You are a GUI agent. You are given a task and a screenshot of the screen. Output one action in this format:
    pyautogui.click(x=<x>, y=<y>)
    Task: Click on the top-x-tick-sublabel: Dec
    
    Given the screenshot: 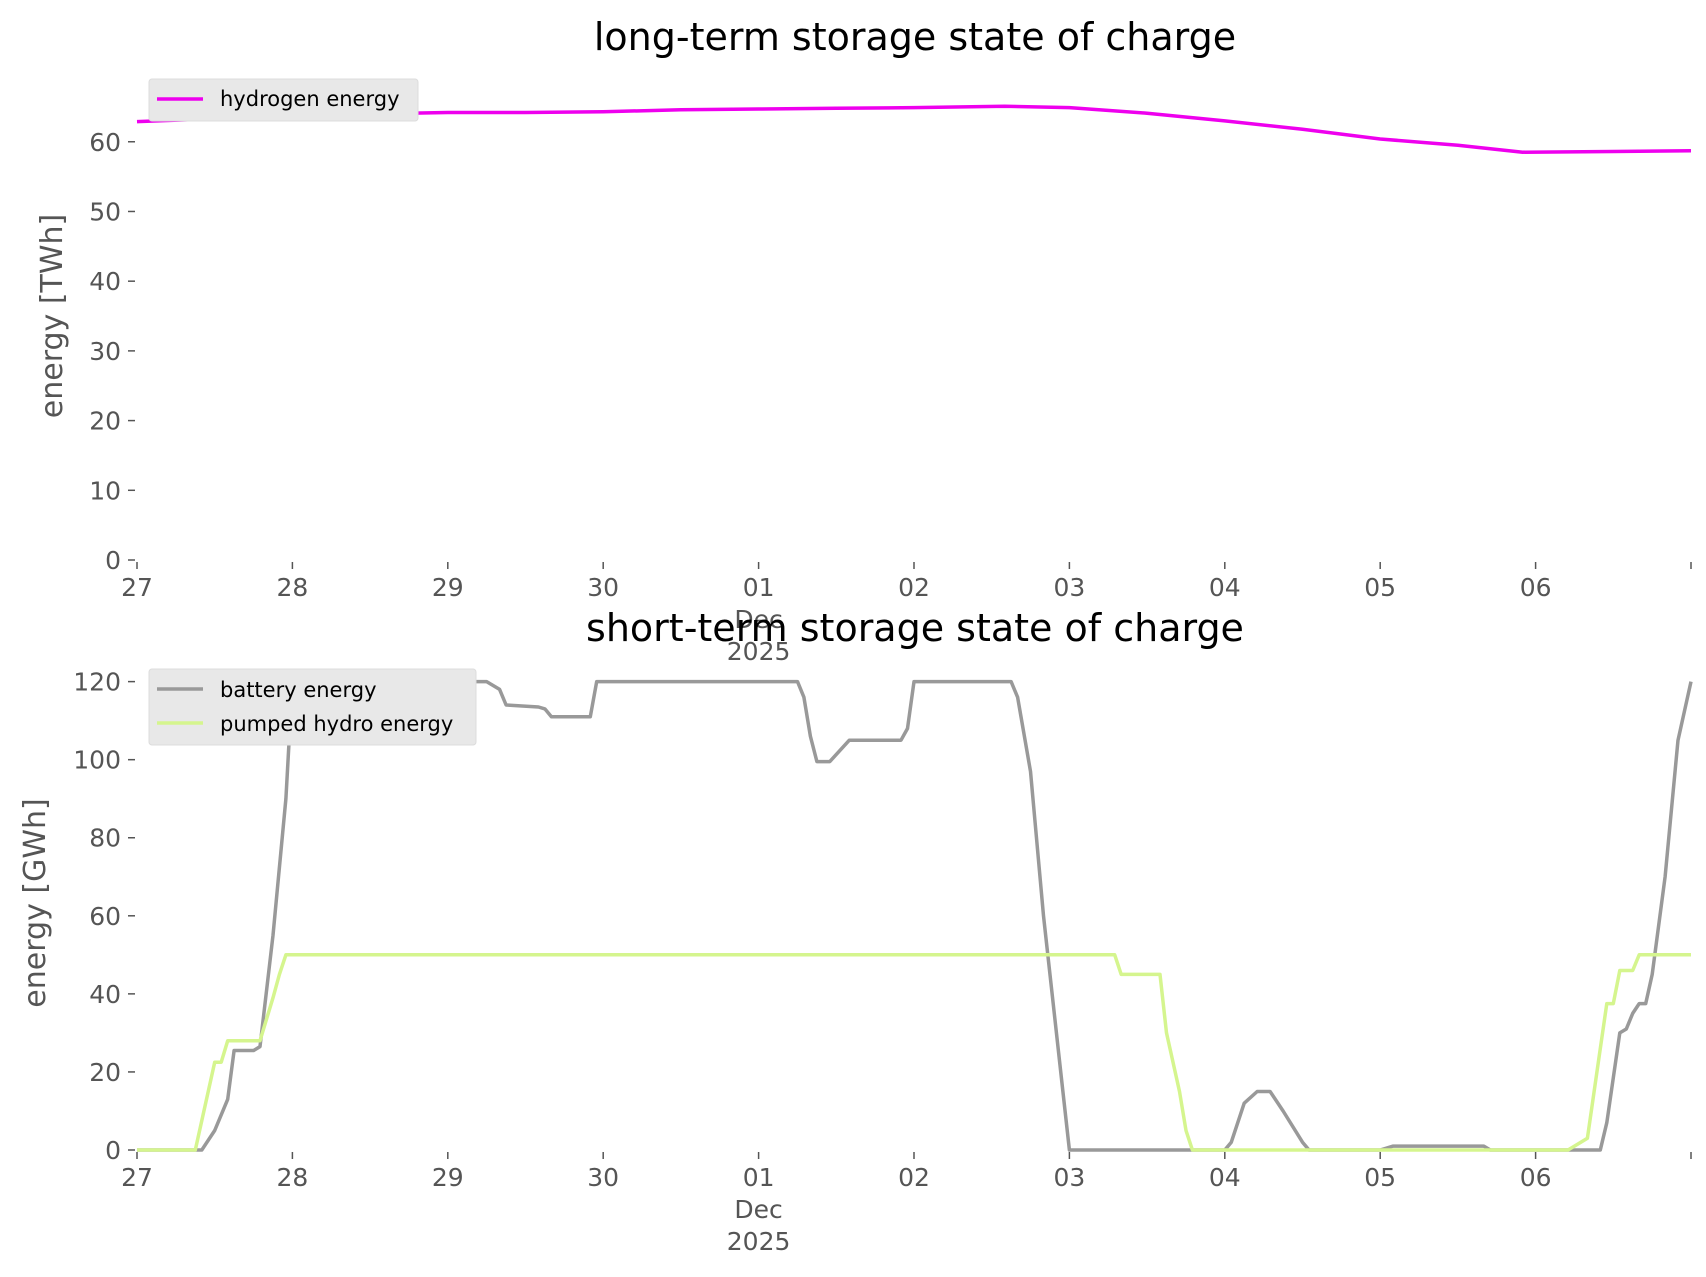 What is the action you would take?
    pyautogui.click(x=758, y=619)
    